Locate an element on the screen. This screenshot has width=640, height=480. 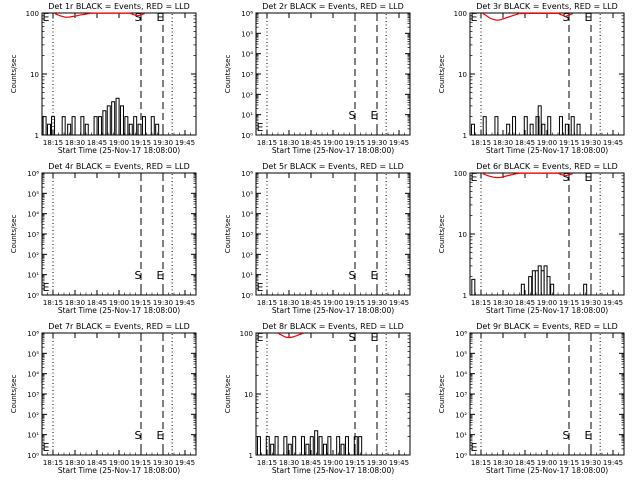
y-tick-label: 100 is located at coordinates (32, 14).